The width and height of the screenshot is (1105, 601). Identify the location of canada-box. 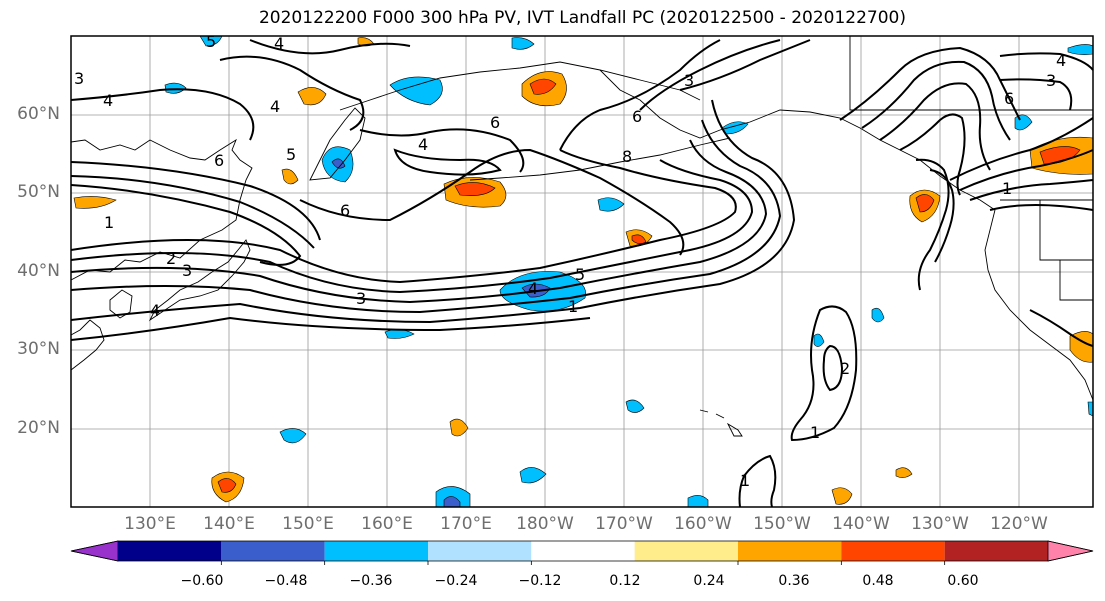
(971, 73).